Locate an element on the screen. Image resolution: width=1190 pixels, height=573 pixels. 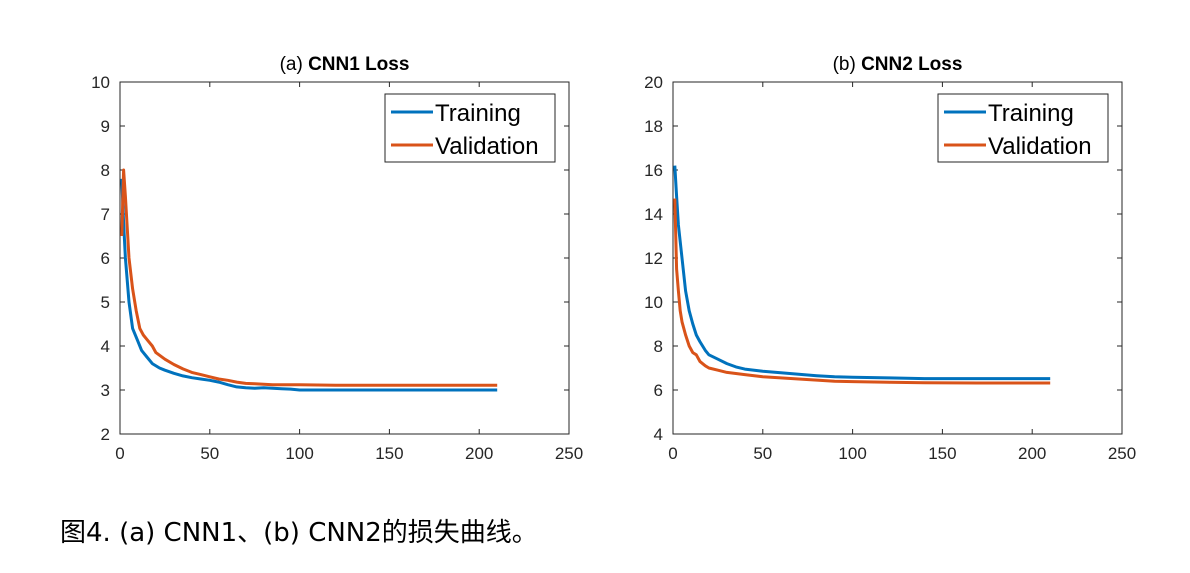
y-tick-label: 16 is located at coordinates (653, 170).